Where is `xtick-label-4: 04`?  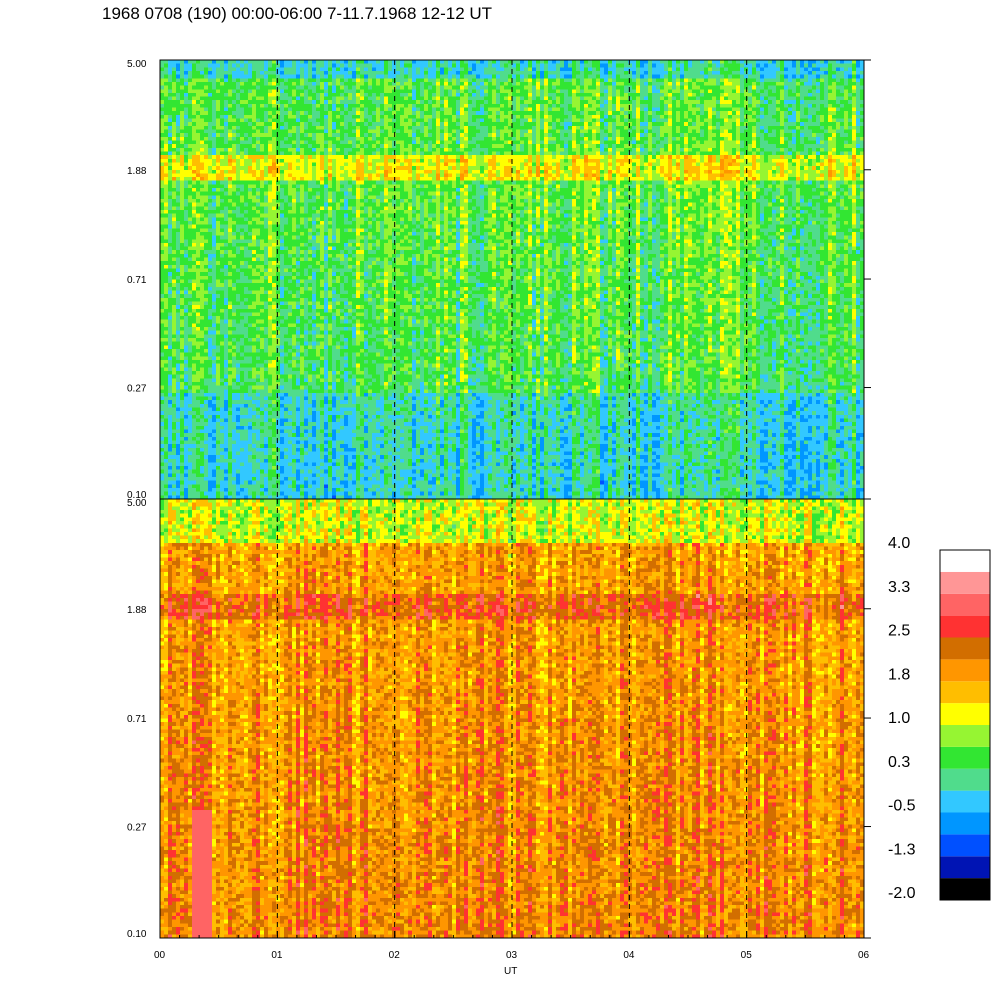 xtick-label-4: 04 is located at coordinates (629, 955).